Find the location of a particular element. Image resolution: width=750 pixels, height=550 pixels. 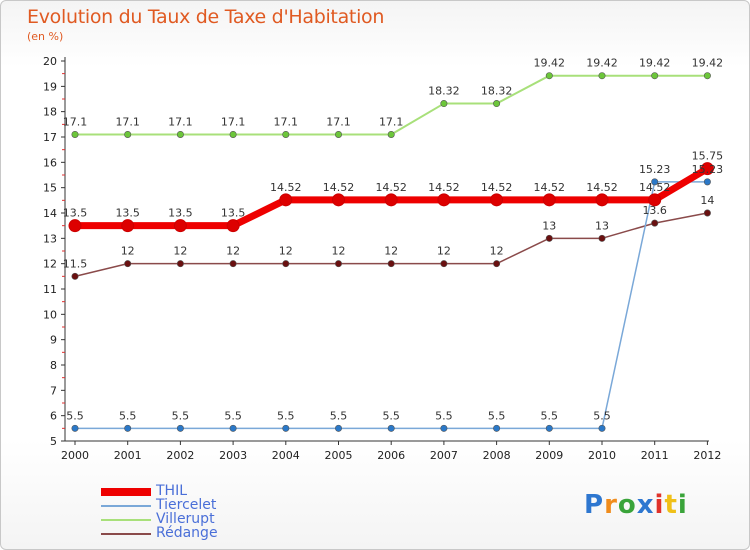

legend-label: Villerupt is located at coordinates (185, 519).